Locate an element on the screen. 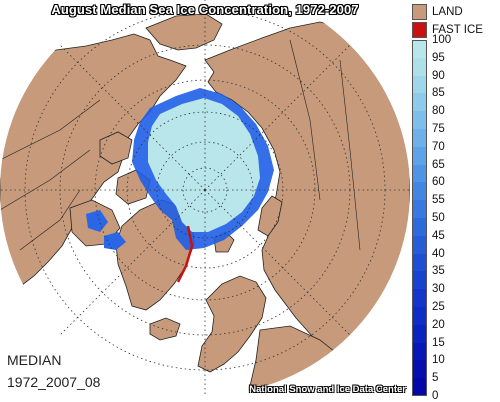  sea-ice-hudson is located at coordinates (115, 241).